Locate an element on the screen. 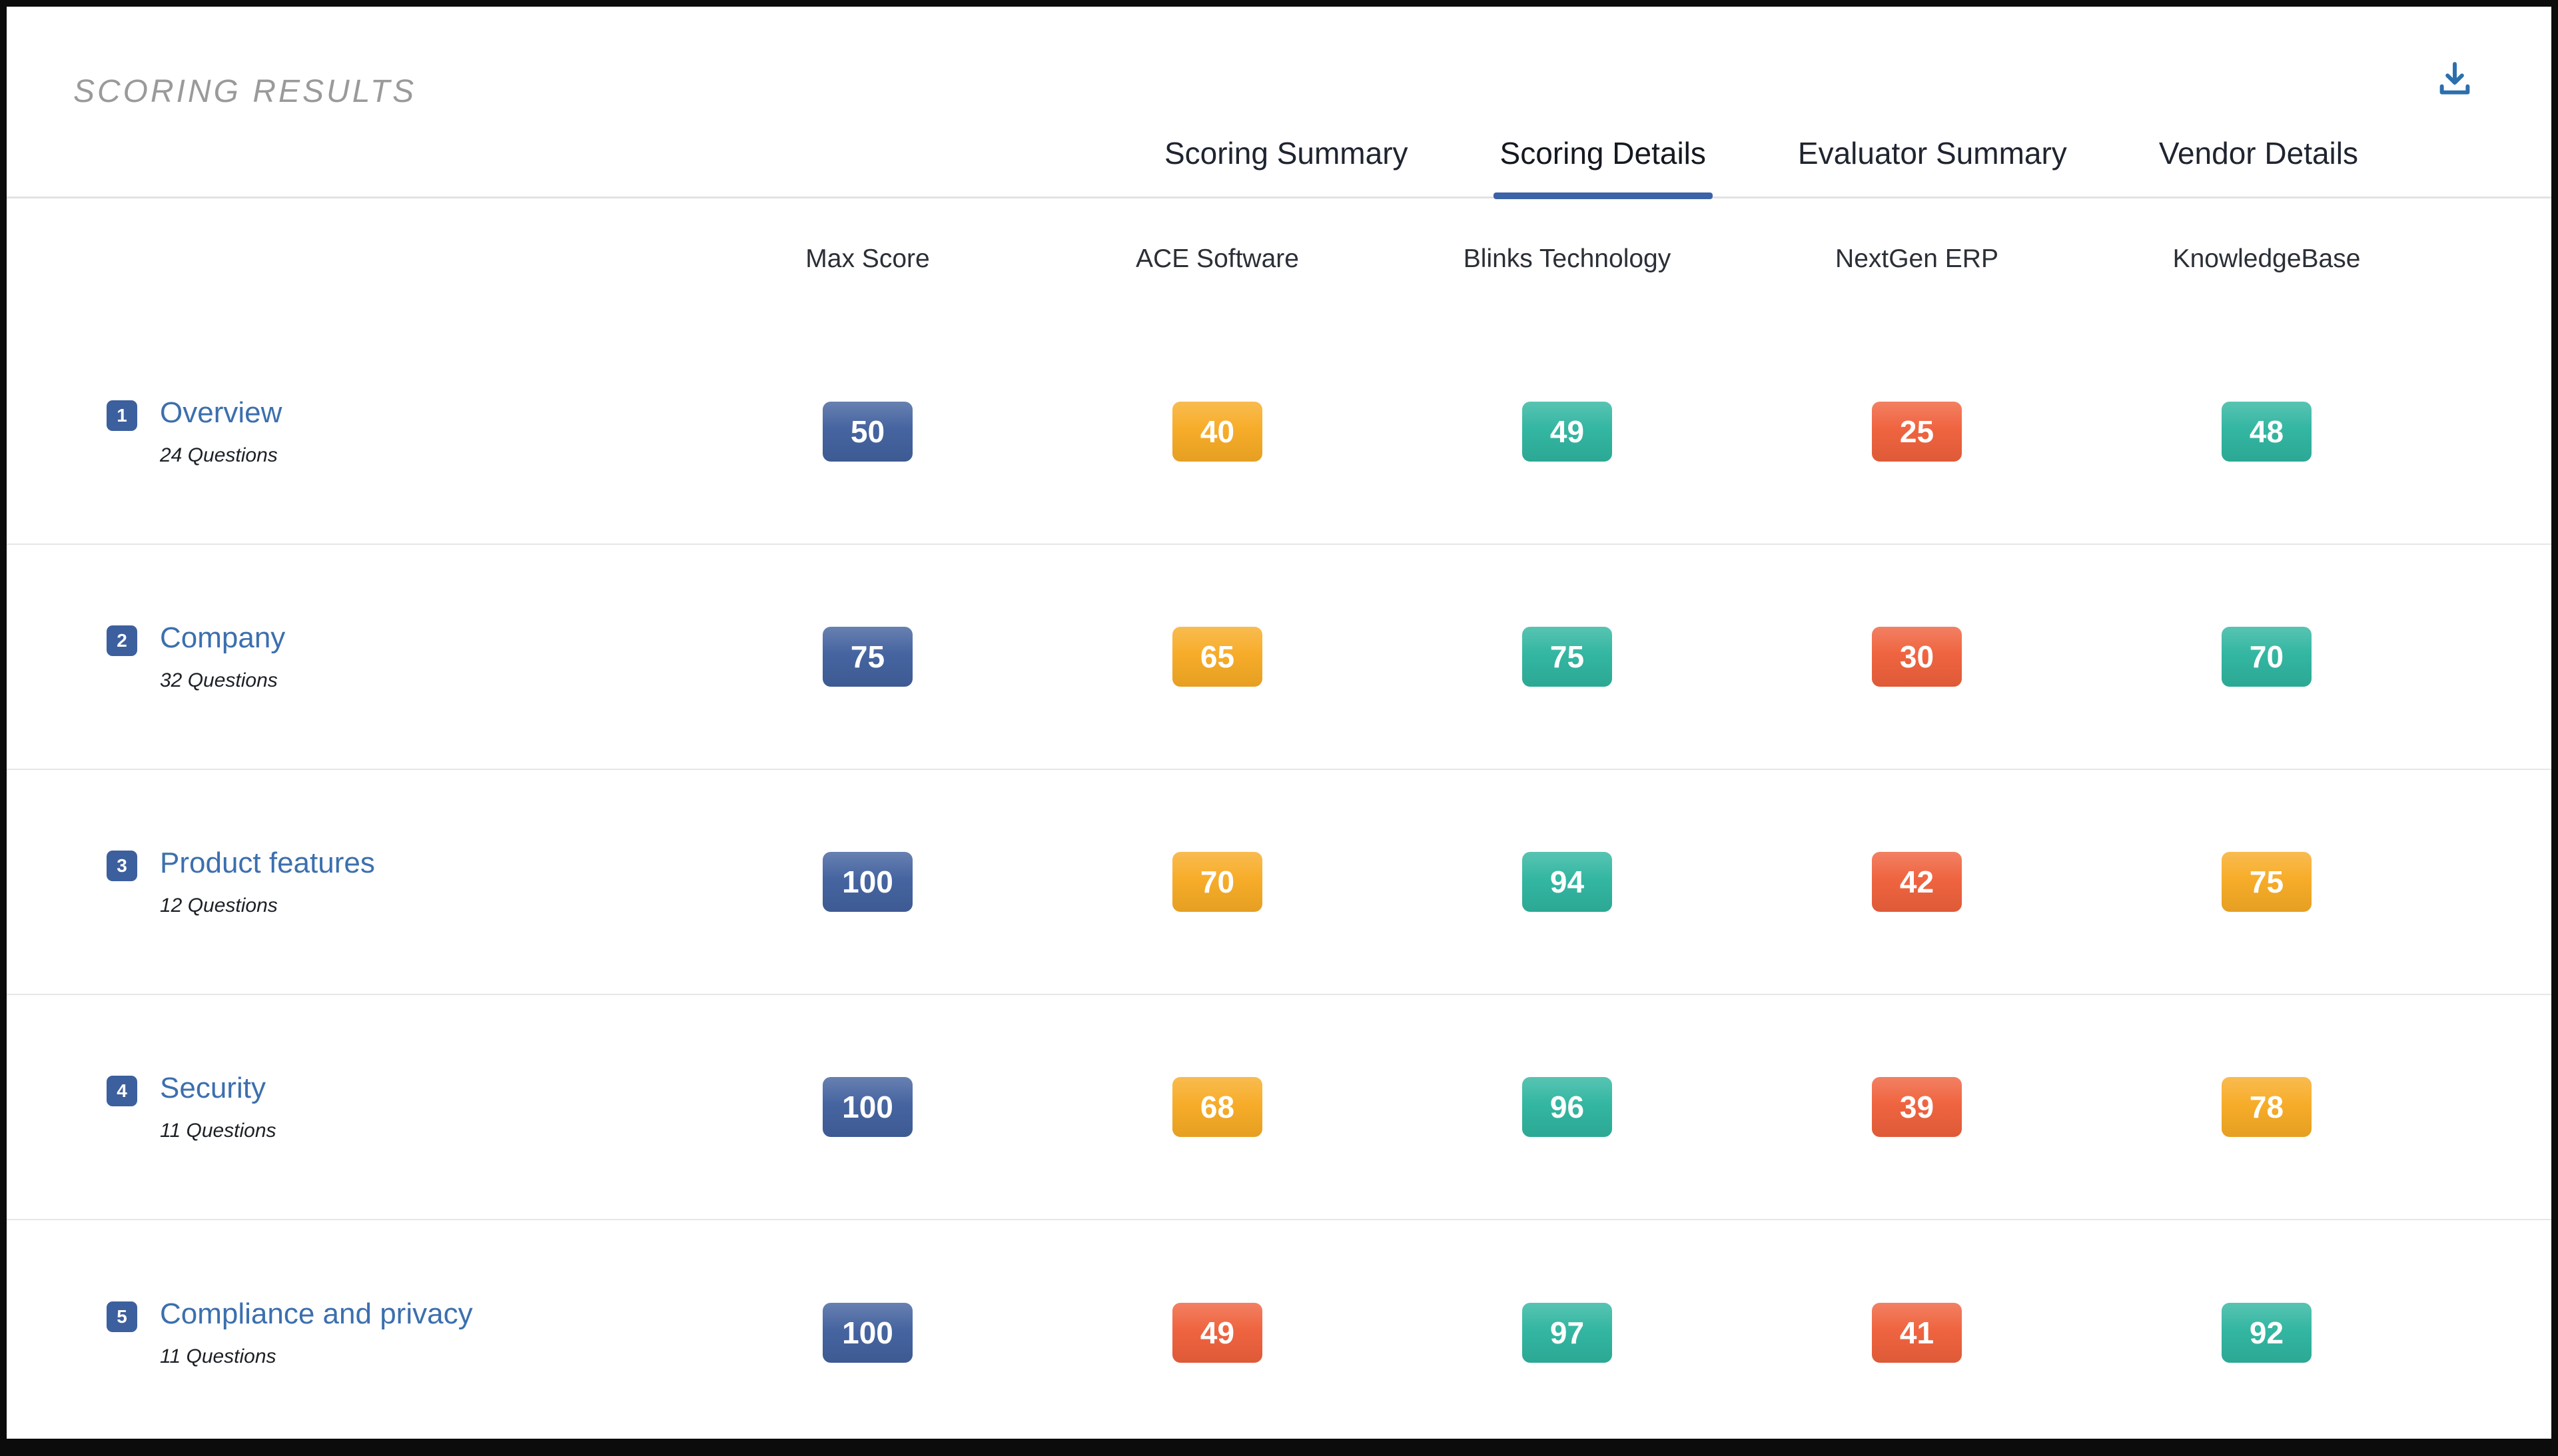 This screenshot has height=1456, width=2558. score-badge: 39 is located at coordinates (1917, 1107).